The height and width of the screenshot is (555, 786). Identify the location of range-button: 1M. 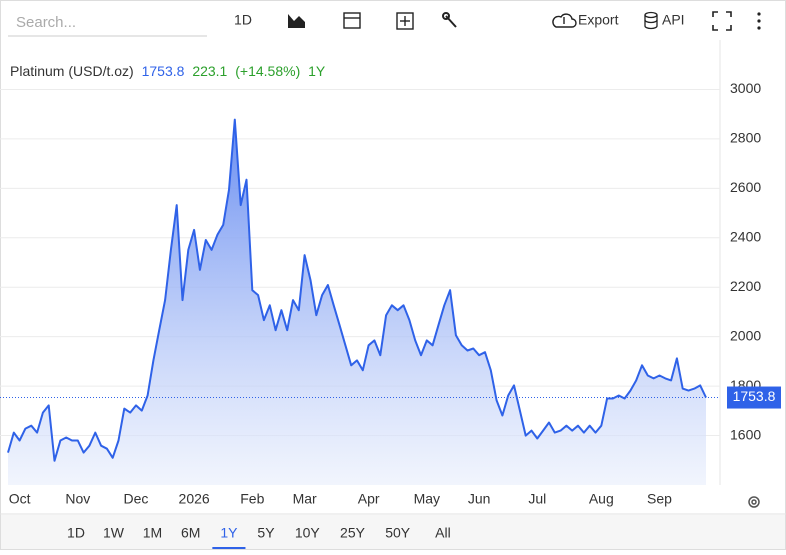
(152, 533).